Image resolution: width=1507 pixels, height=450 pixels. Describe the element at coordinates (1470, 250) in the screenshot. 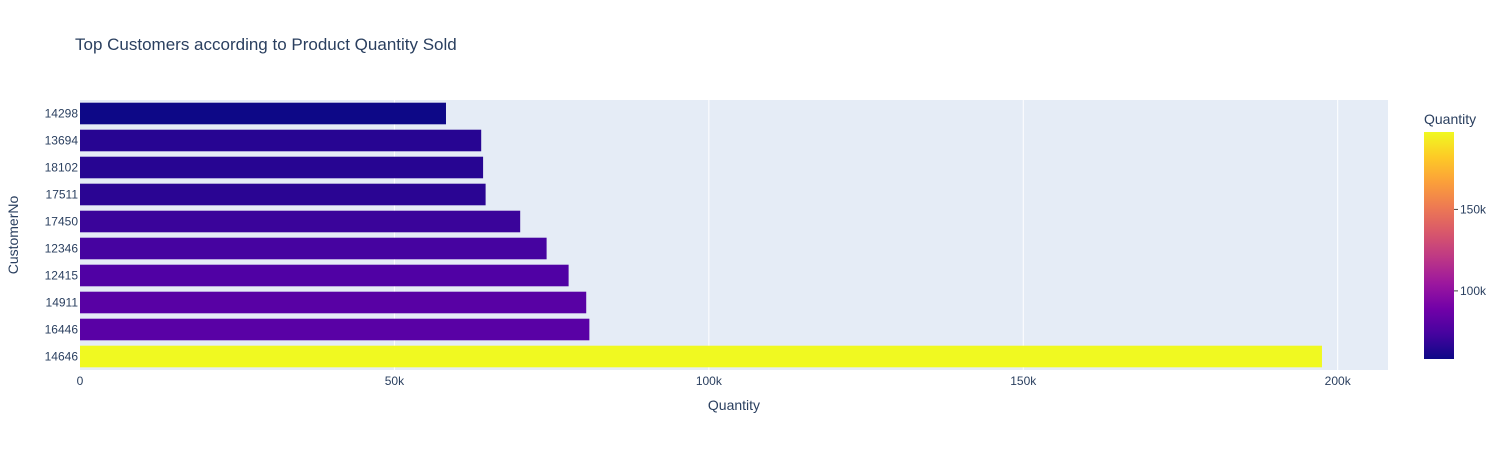

I see `colorbar-ticks: 100k 150k` at that location.